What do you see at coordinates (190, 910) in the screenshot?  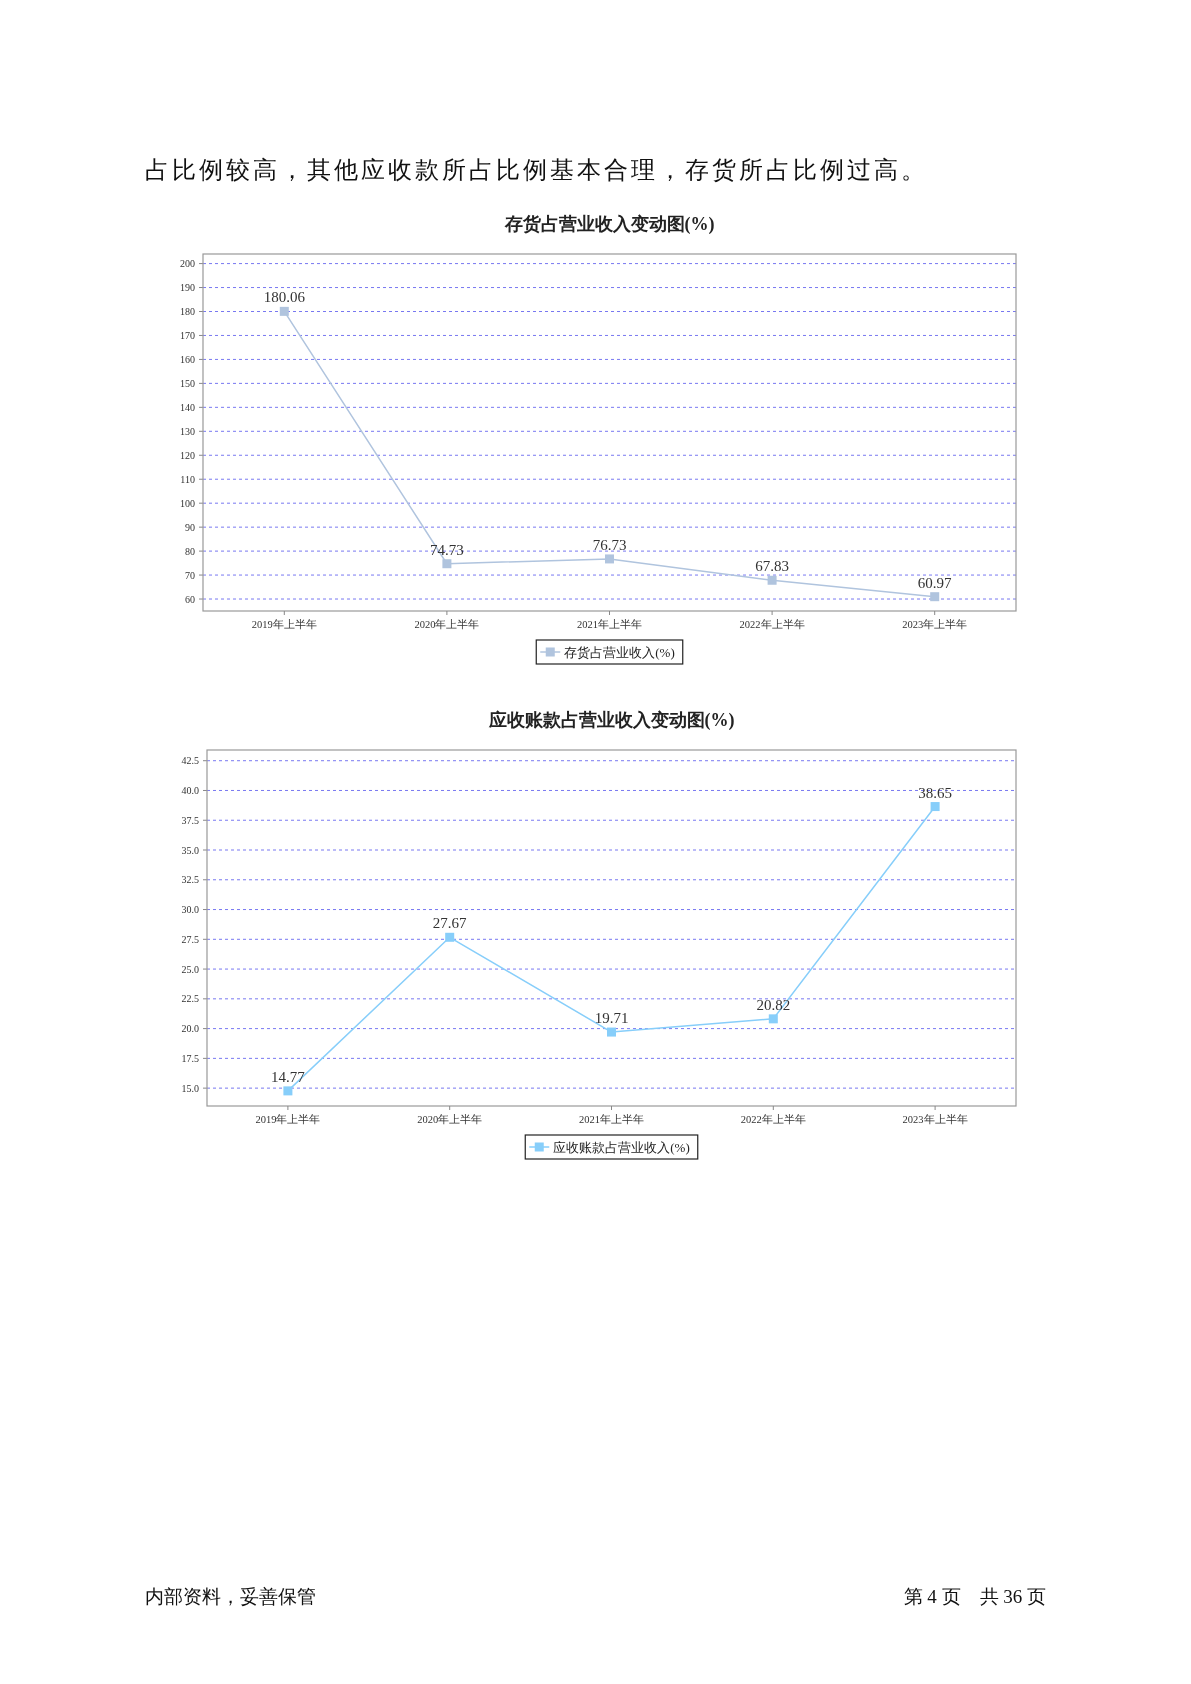 I see `y-tick-label: 30.0` at bounding box center [190, 910].